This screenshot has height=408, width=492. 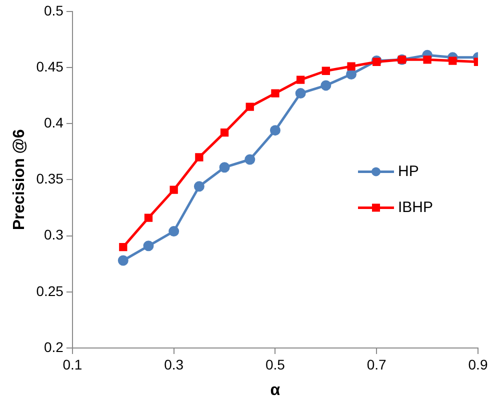 What do you see at coordinates (275, 390) in the screenshot?
I see `x-axis-title: α` at bounding box center [275, 390].